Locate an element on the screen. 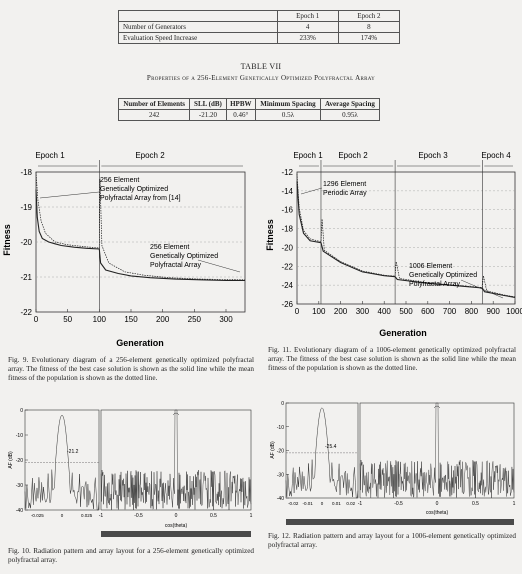 This screenshot has height=574, width=522. table-header: Epoch 2 is located at coordinates (369, 16).